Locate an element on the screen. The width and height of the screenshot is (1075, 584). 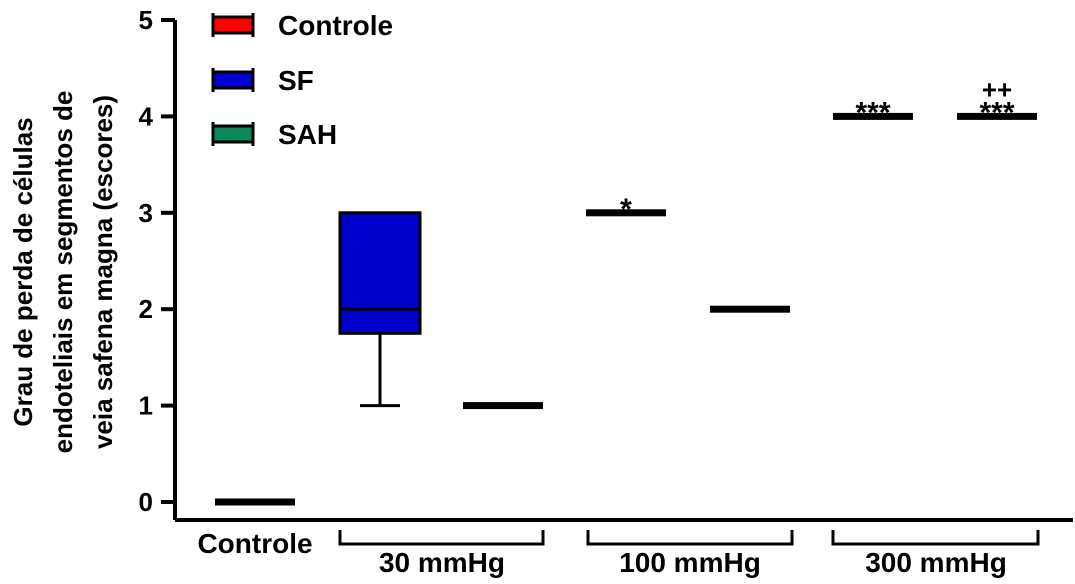
legend-swatch-controle is located at coordinates (233, 25).